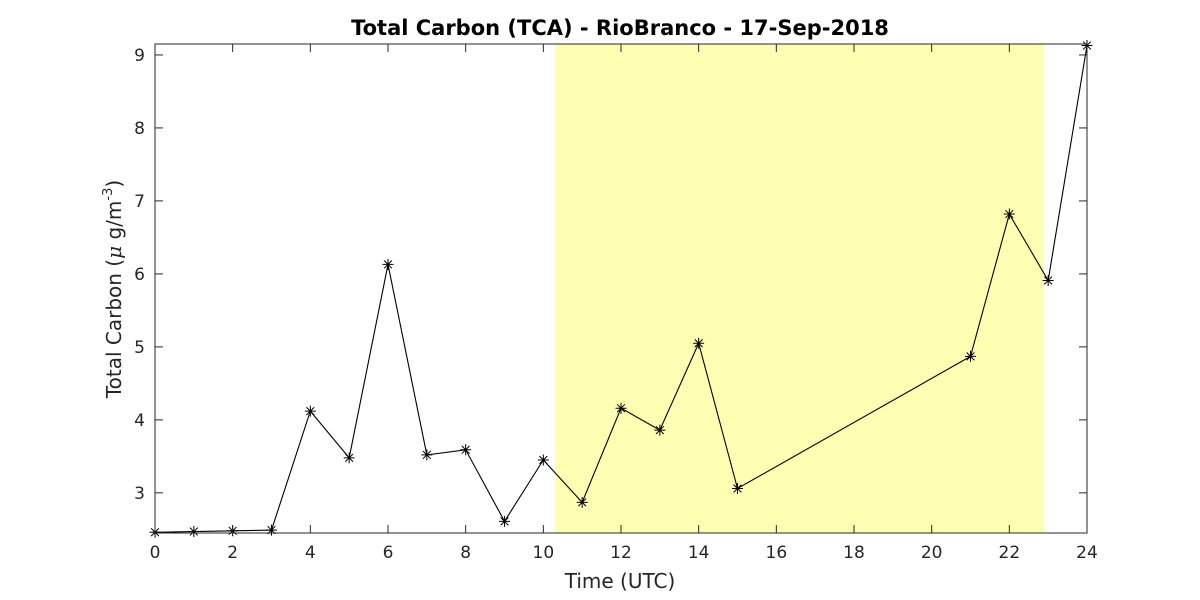 Image resolution: width=1200 pixels, height=600 pixels. I want to click on y-axis-label-exponent: -3, so click(108, 194).